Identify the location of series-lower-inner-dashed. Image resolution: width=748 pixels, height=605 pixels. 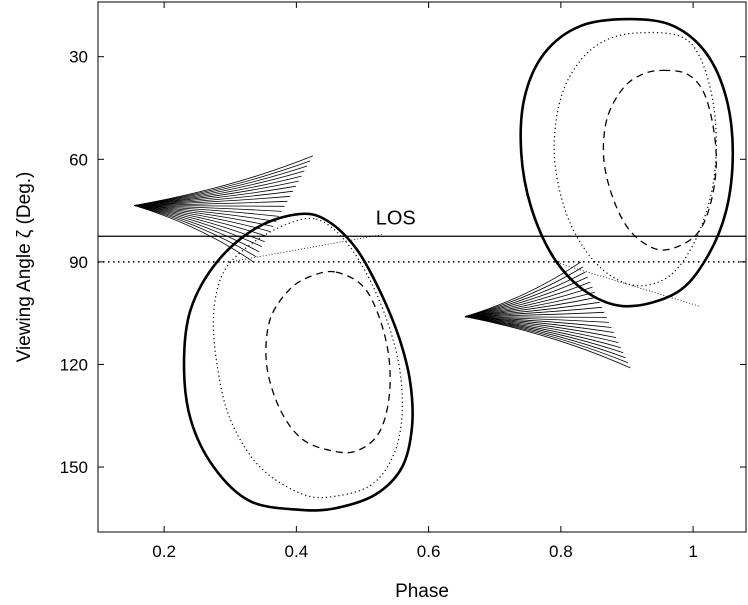
(328, 362).